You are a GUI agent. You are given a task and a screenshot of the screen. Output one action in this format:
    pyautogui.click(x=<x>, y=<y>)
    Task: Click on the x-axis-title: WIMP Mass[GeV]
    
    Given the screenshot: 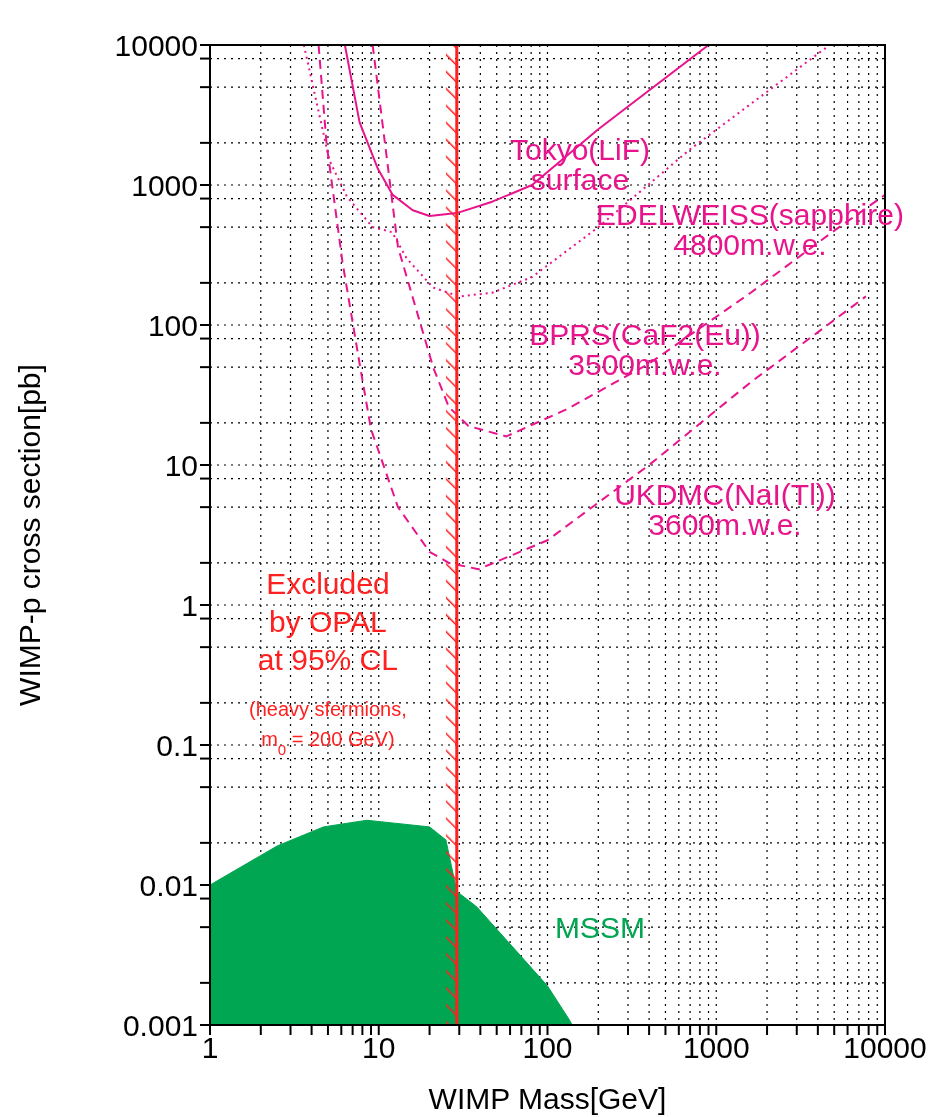 What is the action you would take?
    pyautogui.click(x=547, y=1098)
    